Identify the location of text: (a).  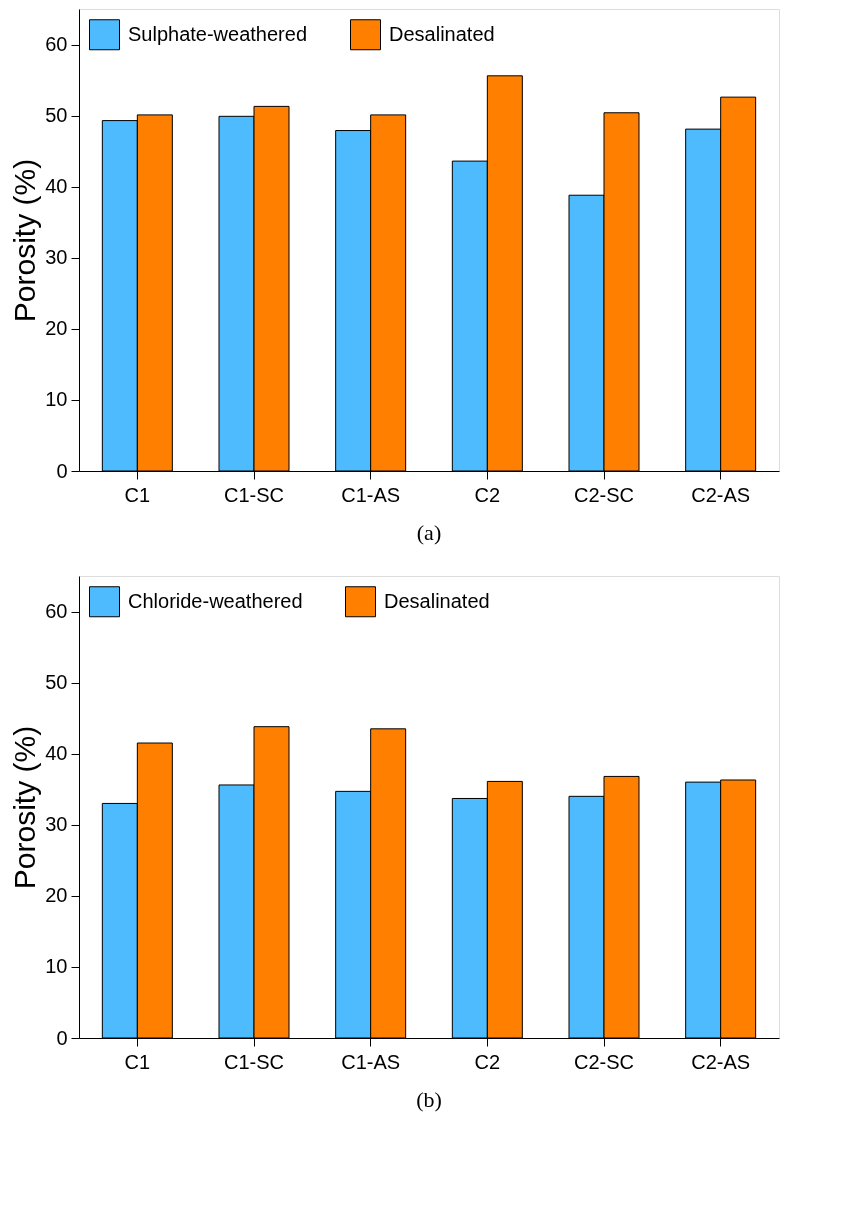
(429, 532).